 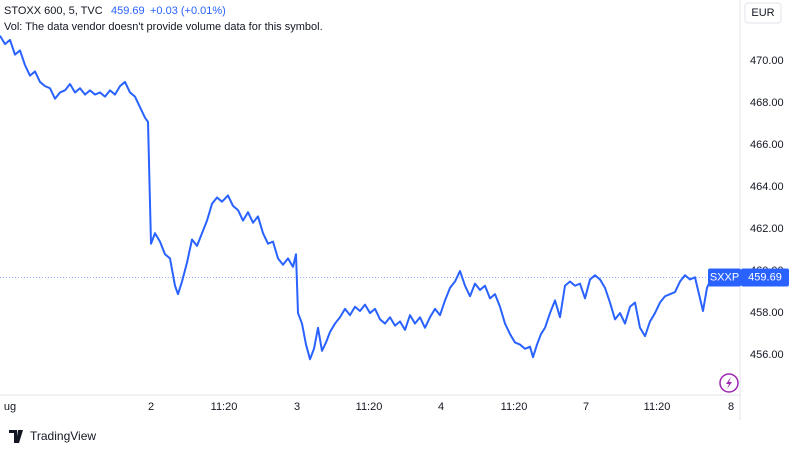 What do you see at coordinates (53, 11) in the screenshot?
I see `symbol: STOXX 600, 5, TVC` at bounding box center [53, 11].